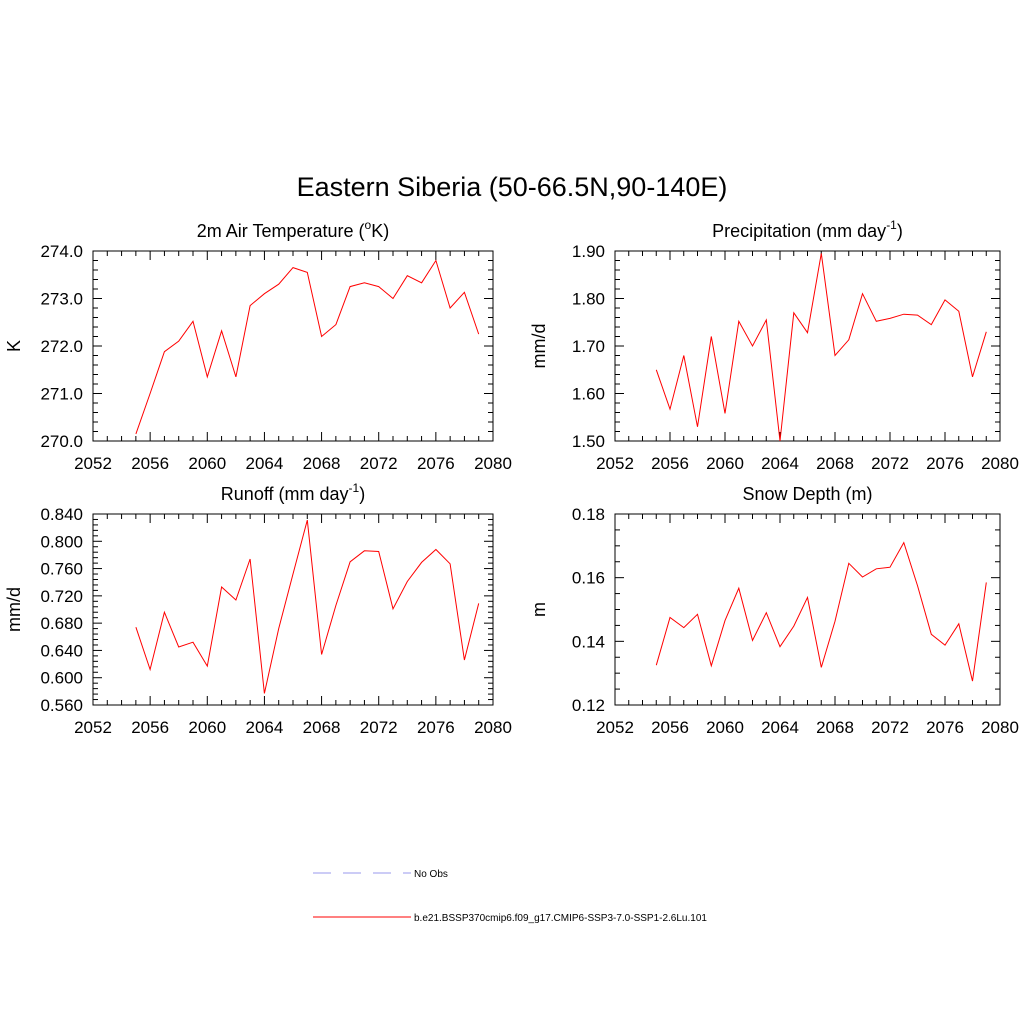 This screenshot has height=1024, width=1024. Describe the element at coordinates (61, 596) in the screenshot. I see `y-tick-label-runoff: 0.720` at that location.